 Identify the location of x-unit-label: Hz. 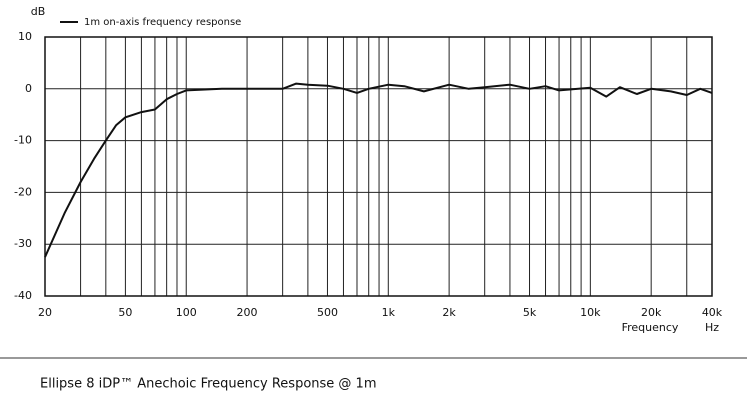
(712, 327).